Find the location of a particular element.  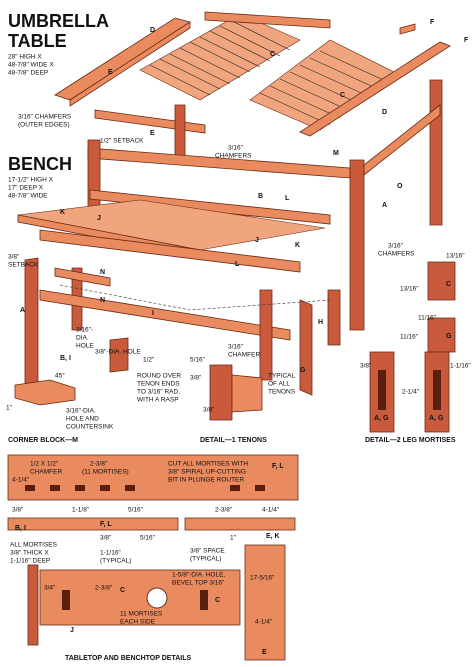

note: BEVEL TOP 3/16" is located at coordinates (198, 583).